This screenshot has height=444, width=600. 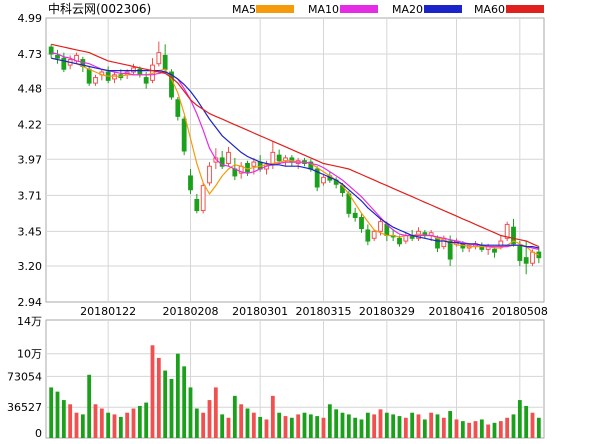 I want to click on price-tick-label: 3.45, so click(x=30, y=231).